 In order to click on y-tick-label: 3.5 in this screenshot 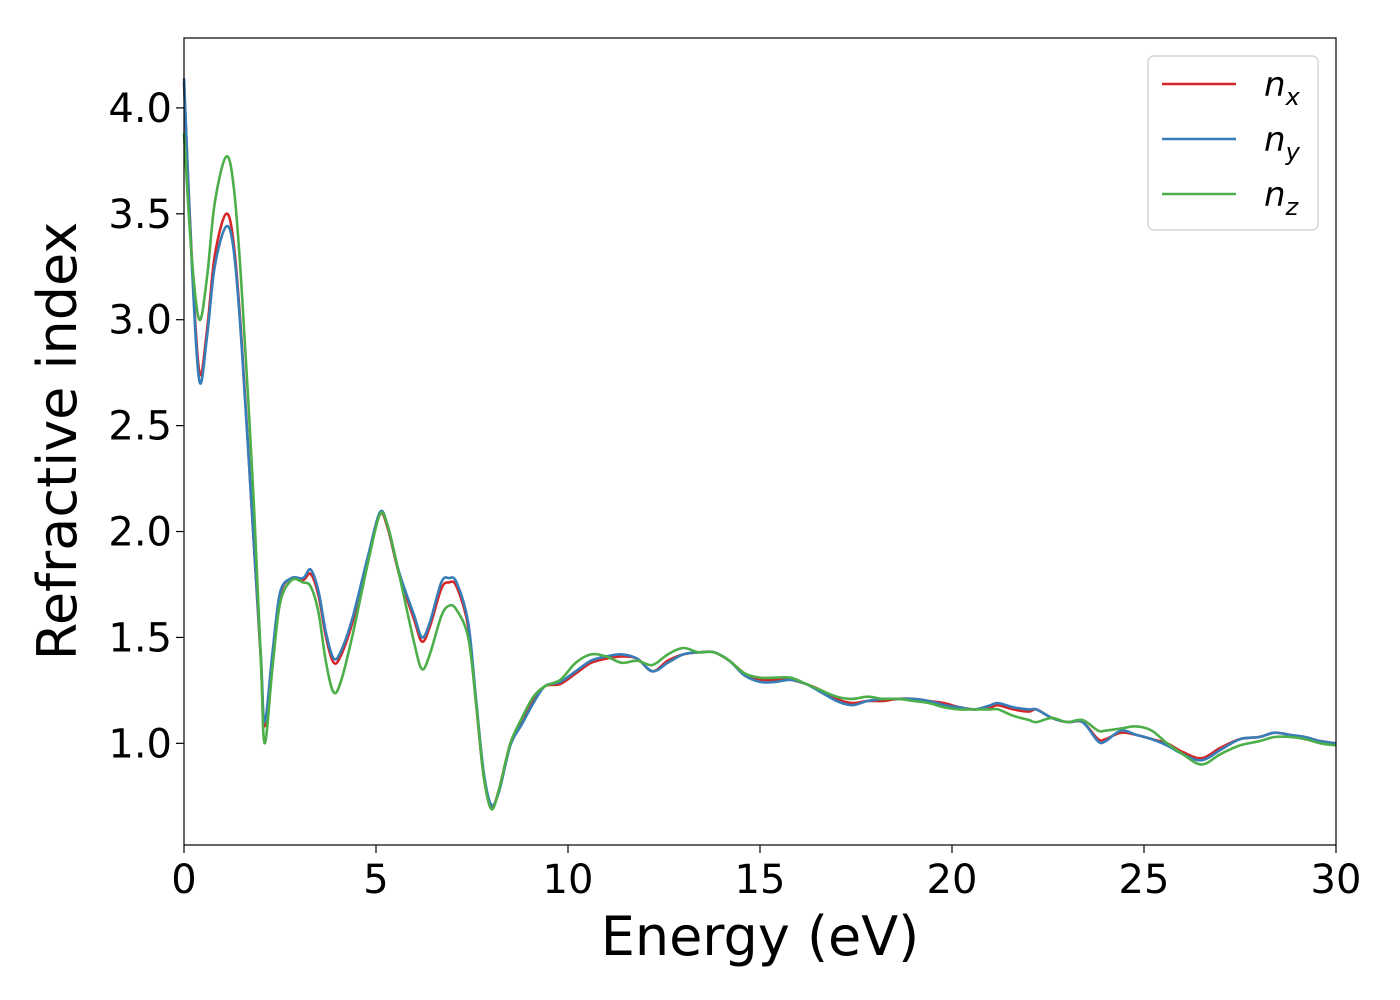, I will do `click(140, 215)`.